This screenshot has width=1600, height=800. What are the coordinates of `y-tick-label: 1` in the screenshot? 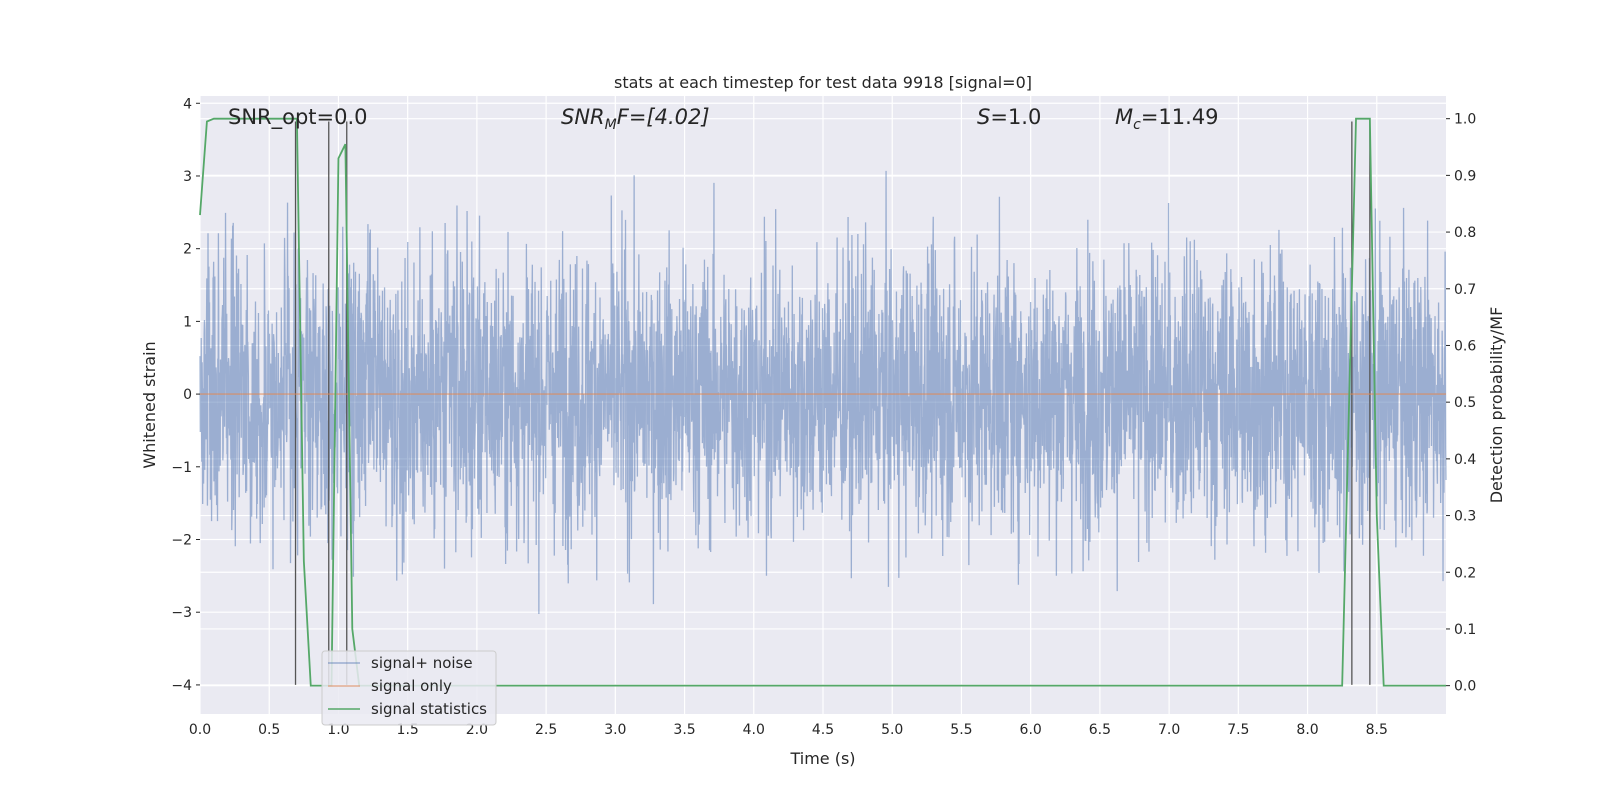 It's located at (187, 322).